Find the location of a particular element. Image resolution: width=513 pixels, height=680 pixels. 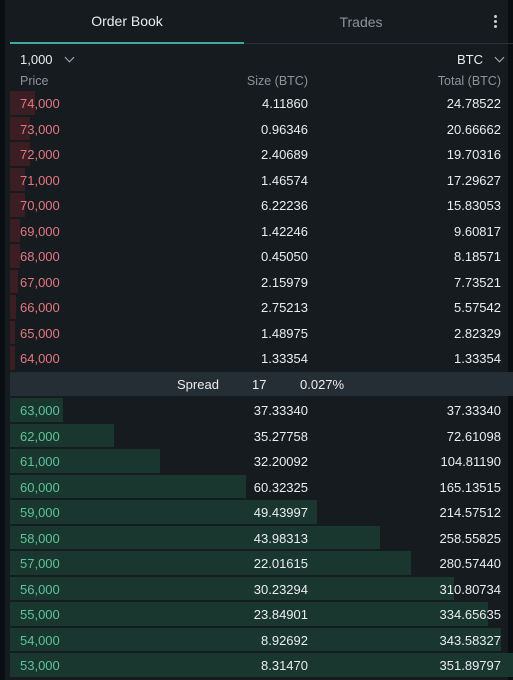

bid-size: 49.43997 is located at coordinates (280, 512).